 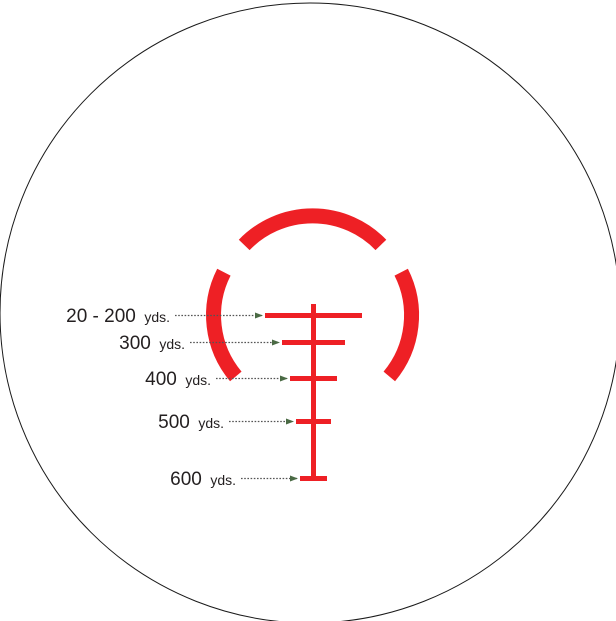 What do you see at coordinates (101, 316) in the screenshot?
I see `range-label-200-value: 20 - 200` at bounding box center [101, 316].